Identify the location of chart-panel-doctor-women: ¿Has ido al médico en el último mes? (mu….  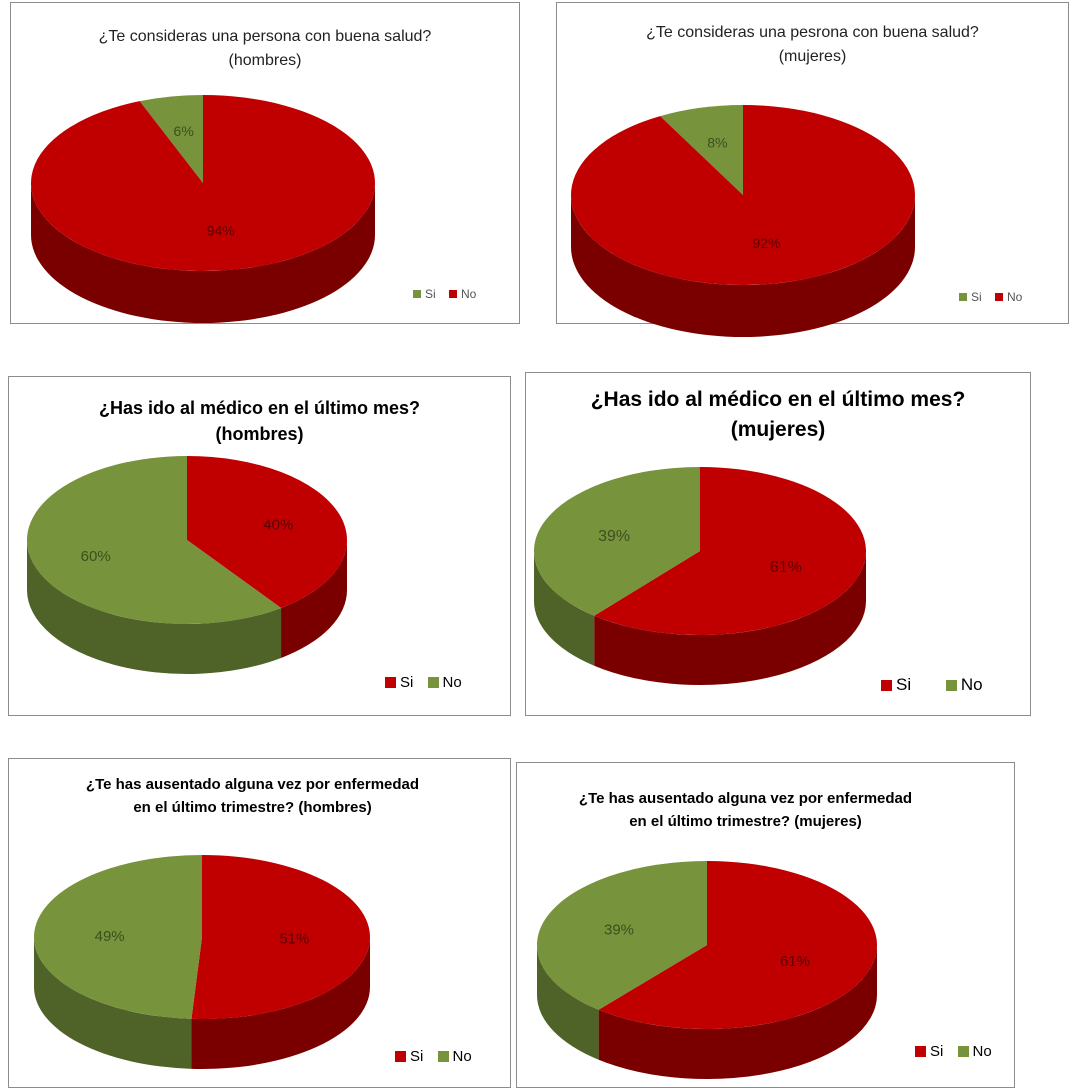
(778, 544).